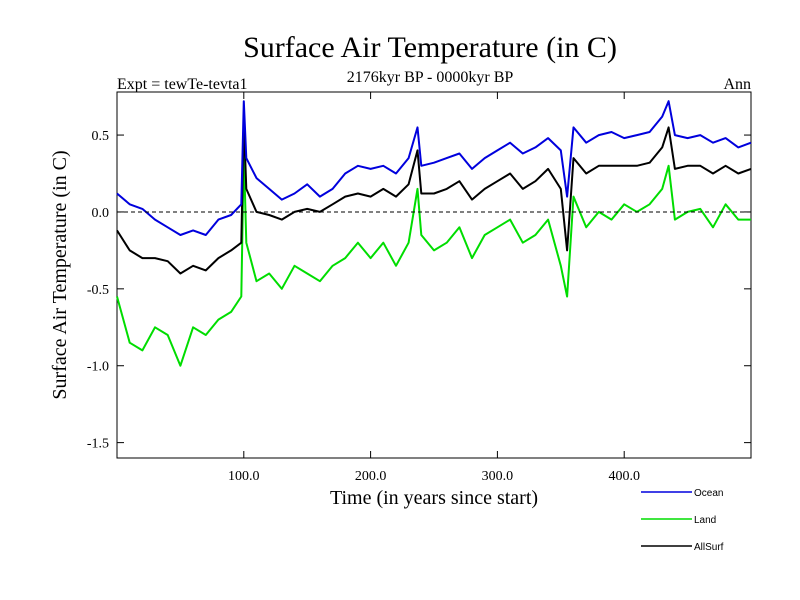 Image resolution: width=800 pixels, height=600 pixels. Describe the element at coordinates (244, 476) in the screenshot. I see `x-tick-label: 100.0` at that location.